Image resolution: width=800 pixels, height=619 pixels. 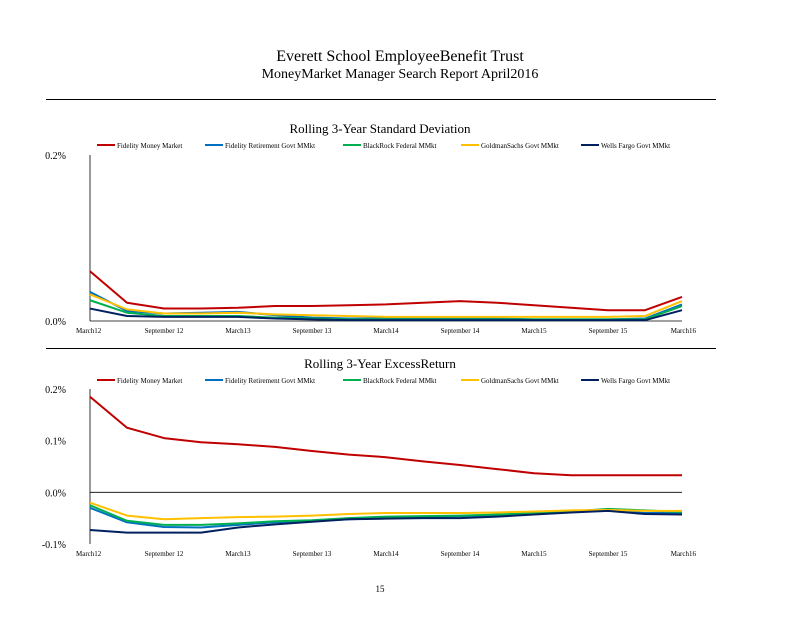 What do you see at coordinates (380, 128) in the screenshot?
I see `chart-title-std-dev: Rolling 3-Year Standard Deviation` at bounding box center [380, 128].